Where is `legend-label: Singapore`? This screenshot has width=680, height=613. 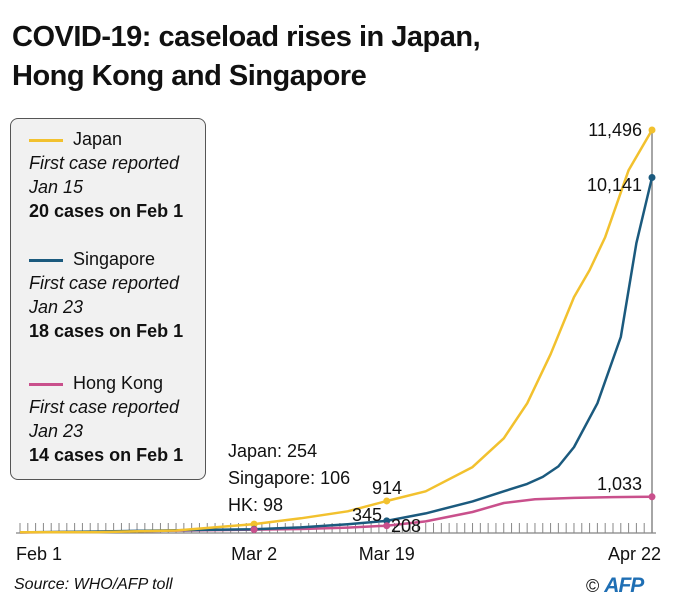 legend-label: Singapore is located at coordinates (114, 259).